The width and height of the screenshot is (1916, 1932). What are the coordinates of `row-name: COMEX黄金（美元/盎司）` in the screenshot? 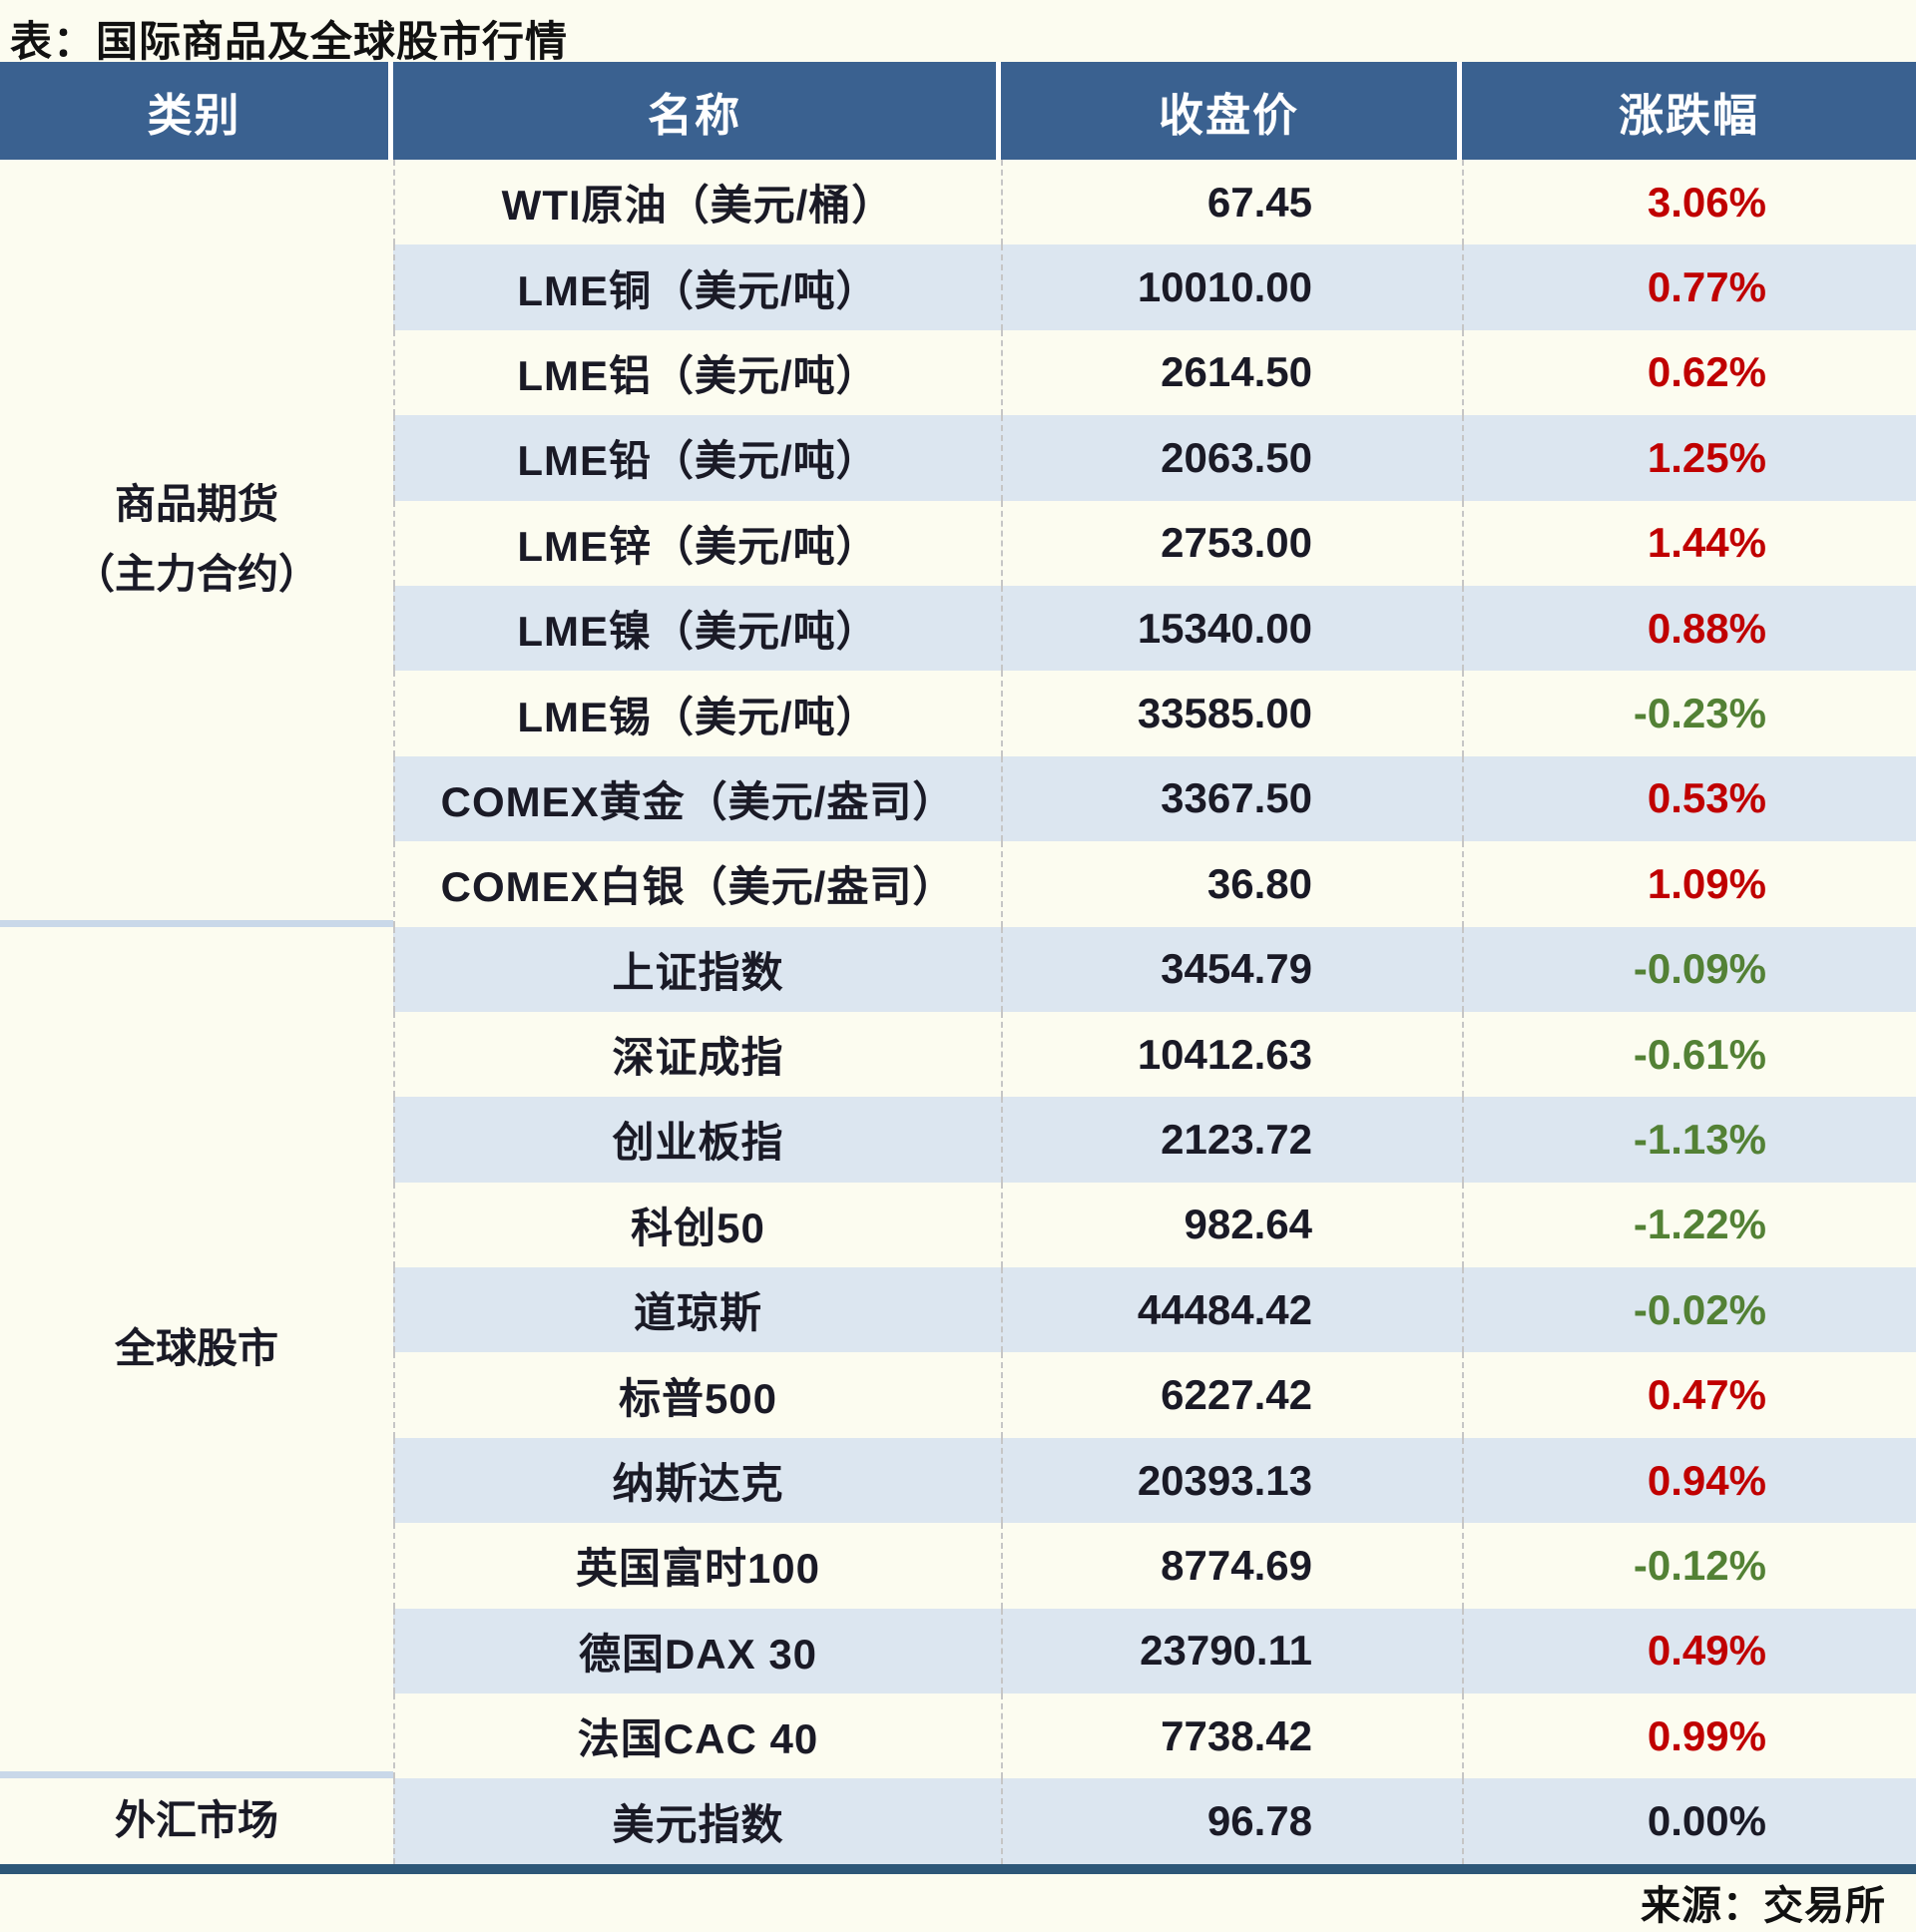 It's located at (697, 798).